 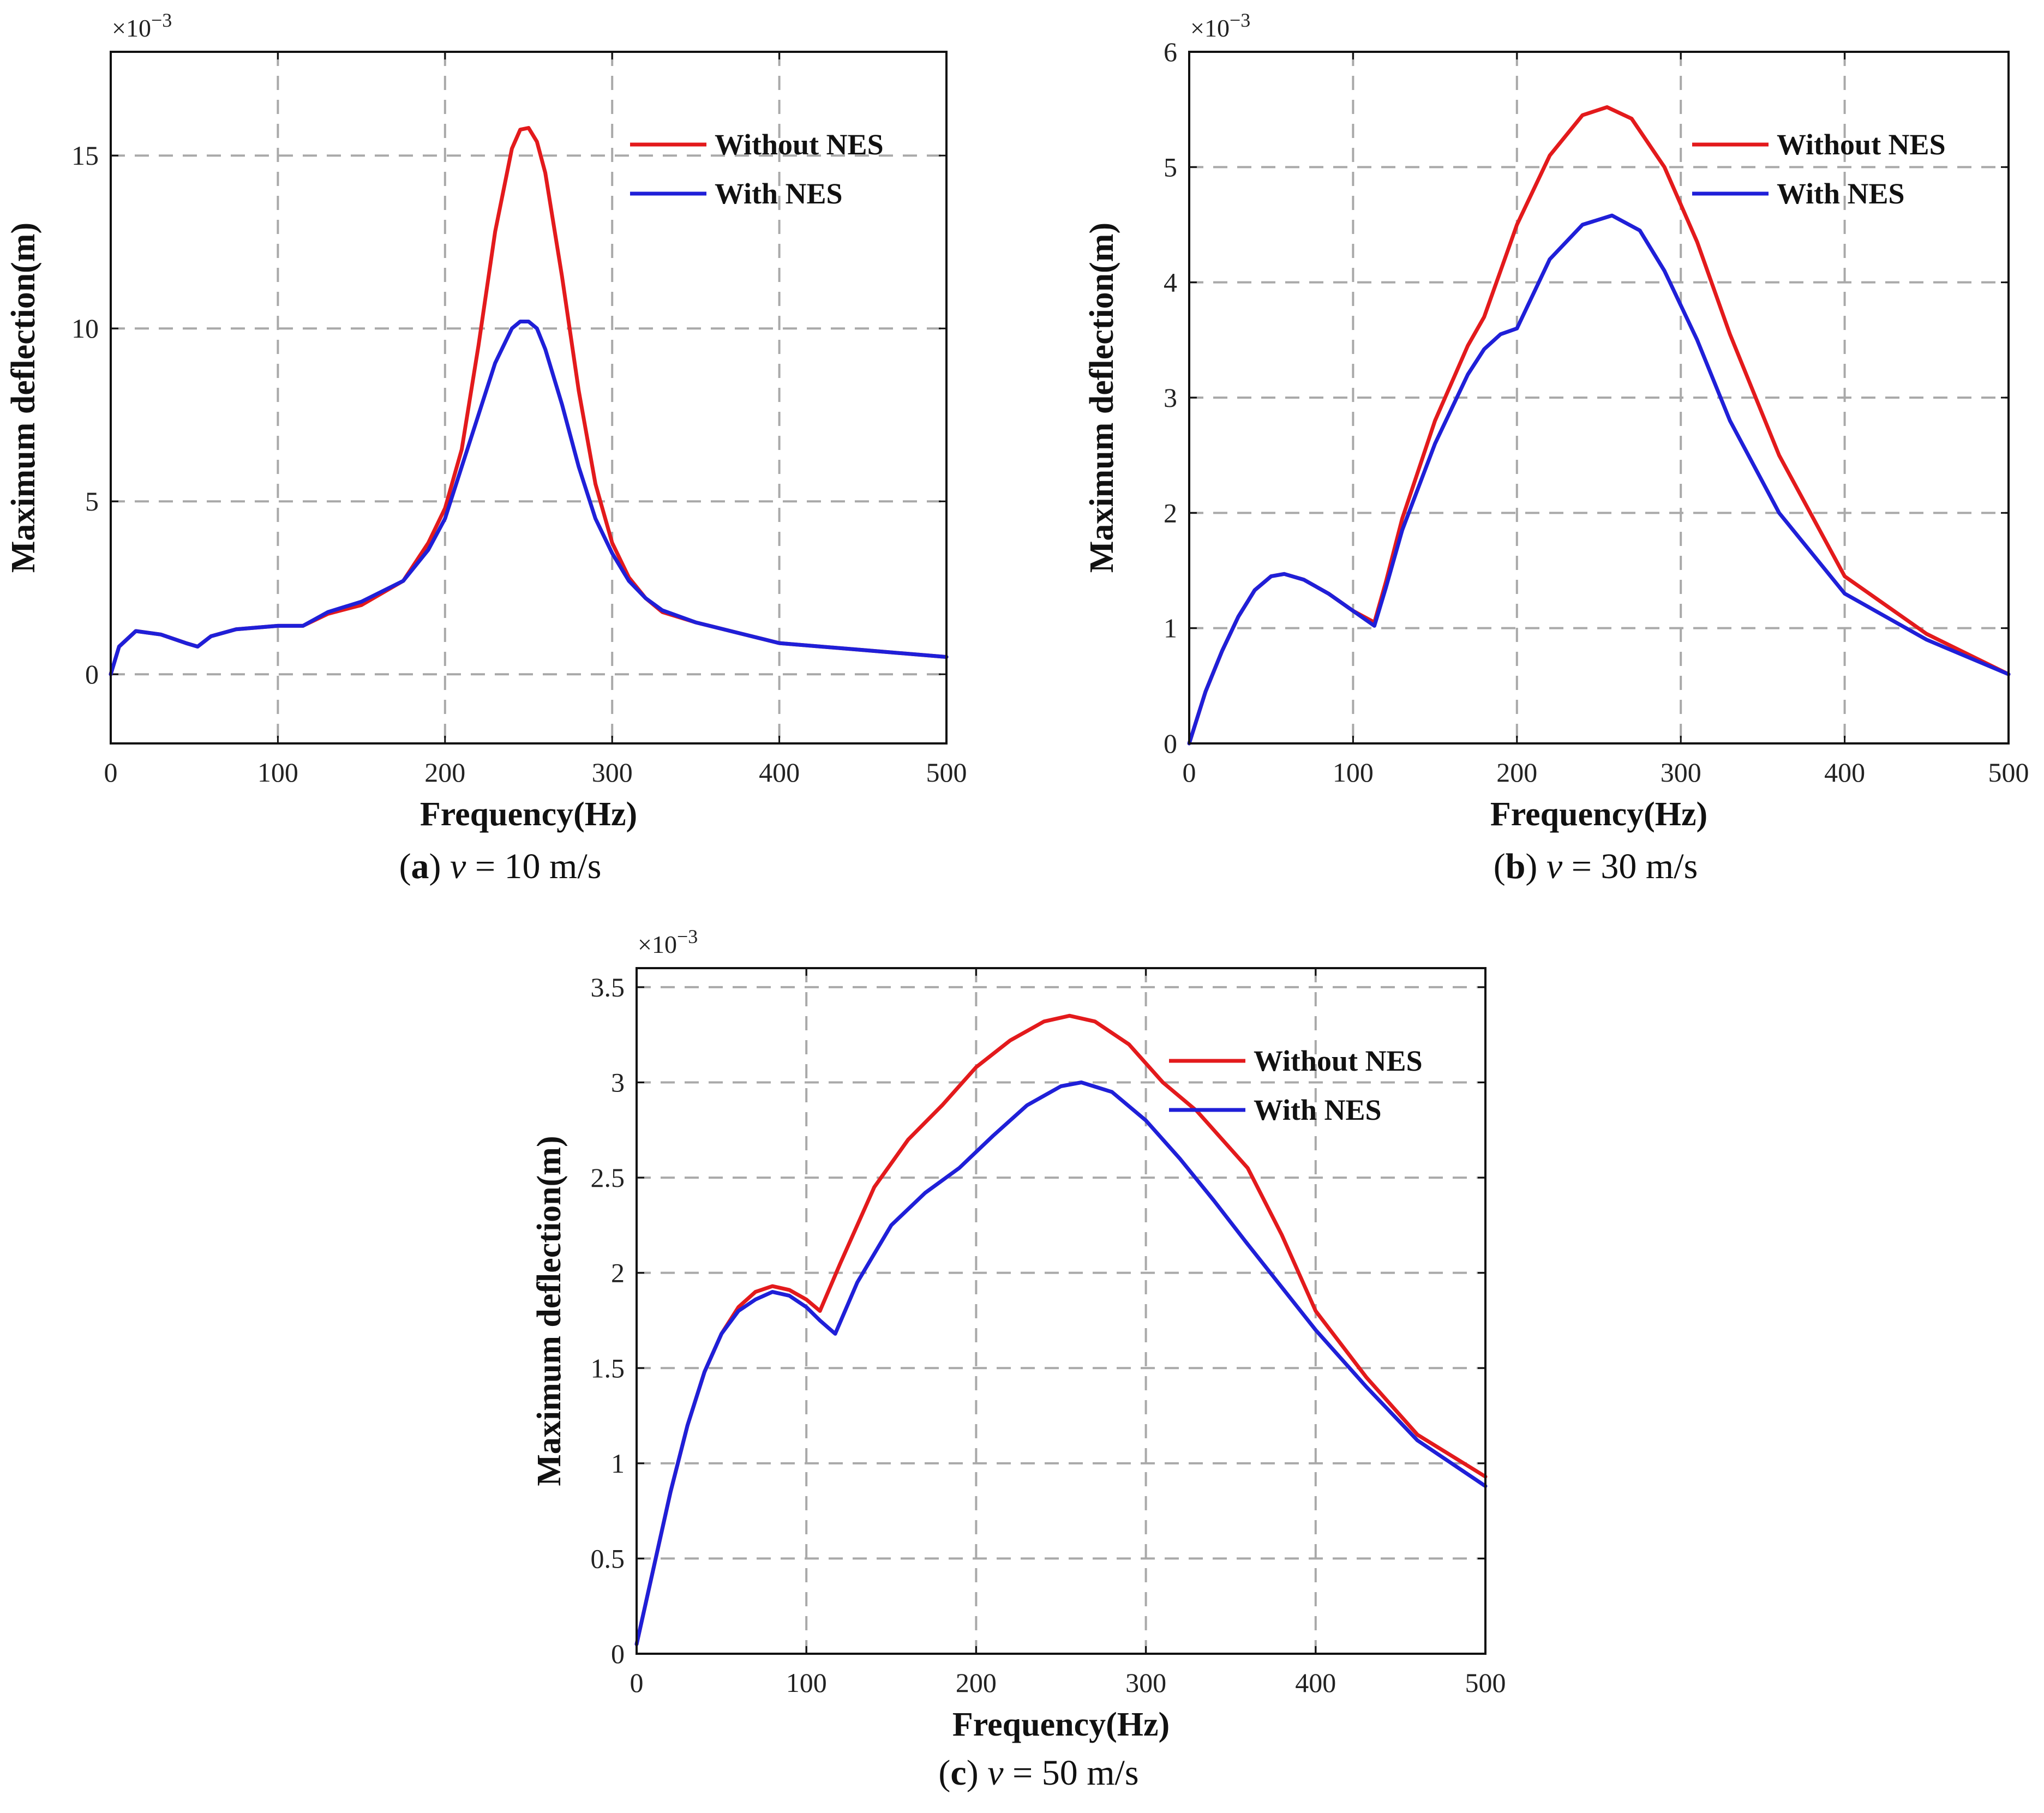 I want to click on panel-caption: (b) v = 30 m/s, so click(x=1596, y=867).